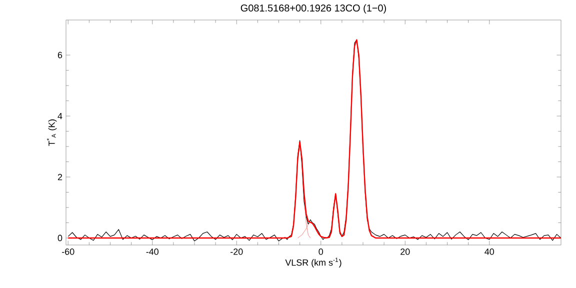  What do you see at coordinates (60, 177) in the screenshot?
I see `y-tick-label: 2` at bounding box center [60, 177].